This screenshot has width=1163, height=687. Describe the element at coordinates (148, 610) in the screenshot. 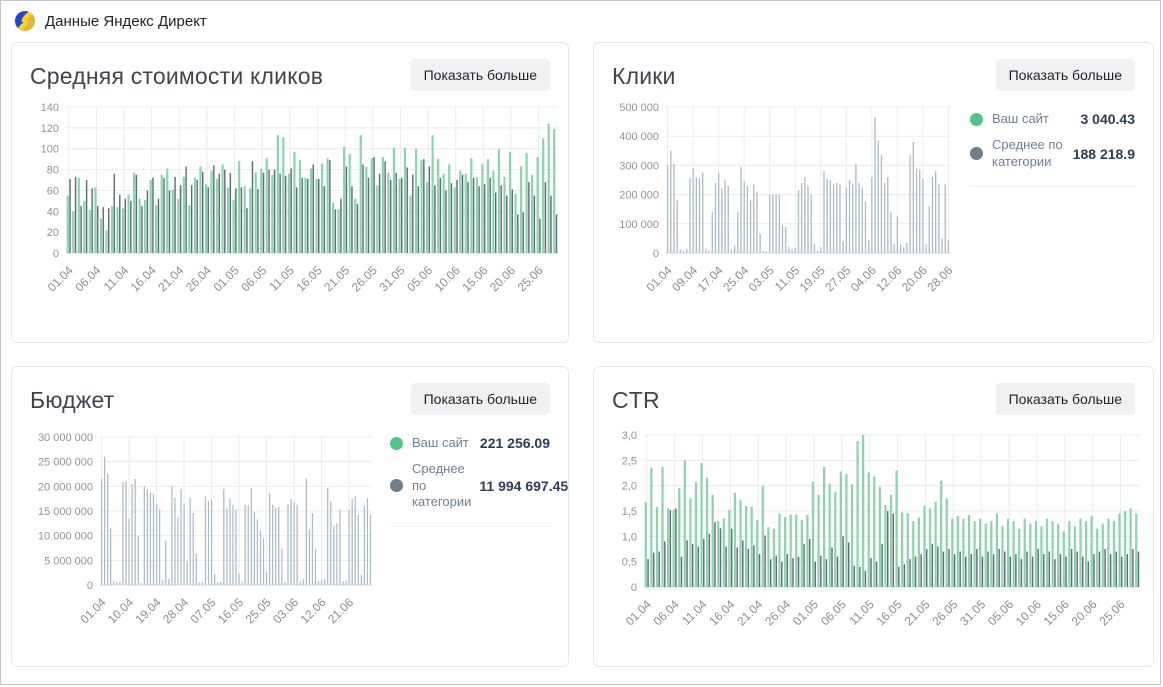

I see `svg-text: 19.04` at that location.